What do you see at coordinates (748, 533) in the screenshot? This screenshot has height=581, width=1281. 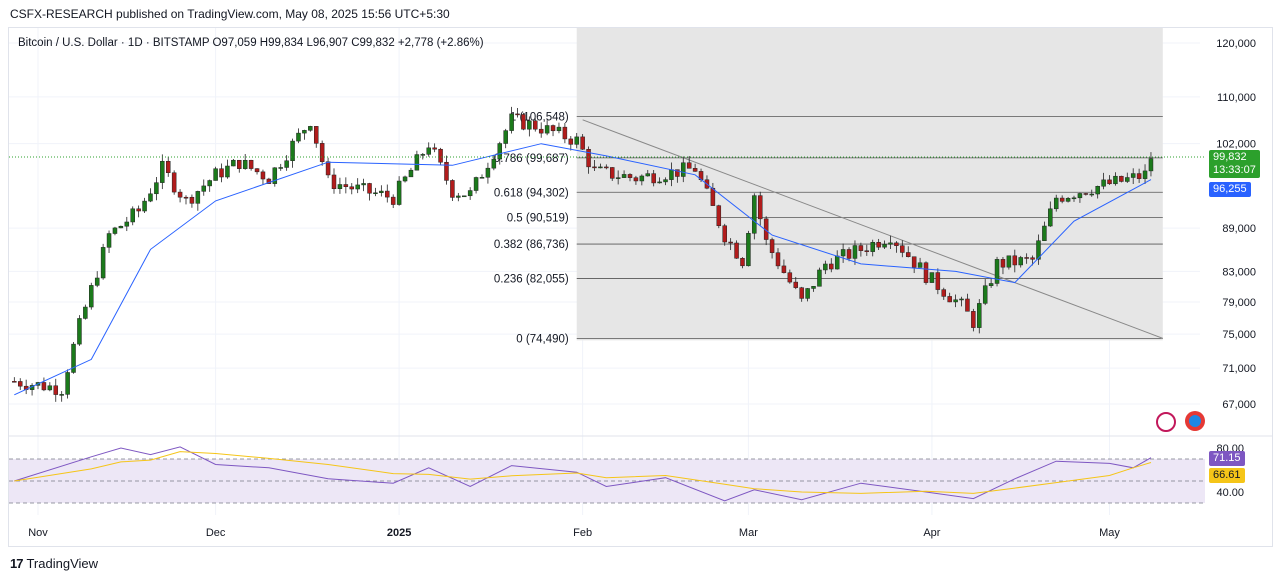 I see `time-tick-label: Mar` at bounding box center [748, 533].